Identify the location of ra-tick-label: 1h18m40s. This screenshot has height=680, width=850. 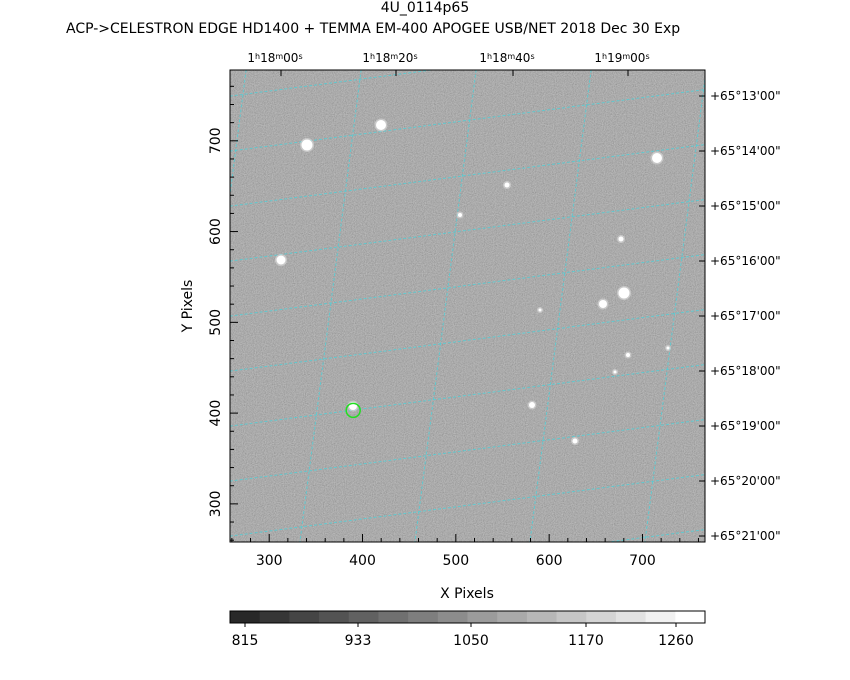
(506, 58).